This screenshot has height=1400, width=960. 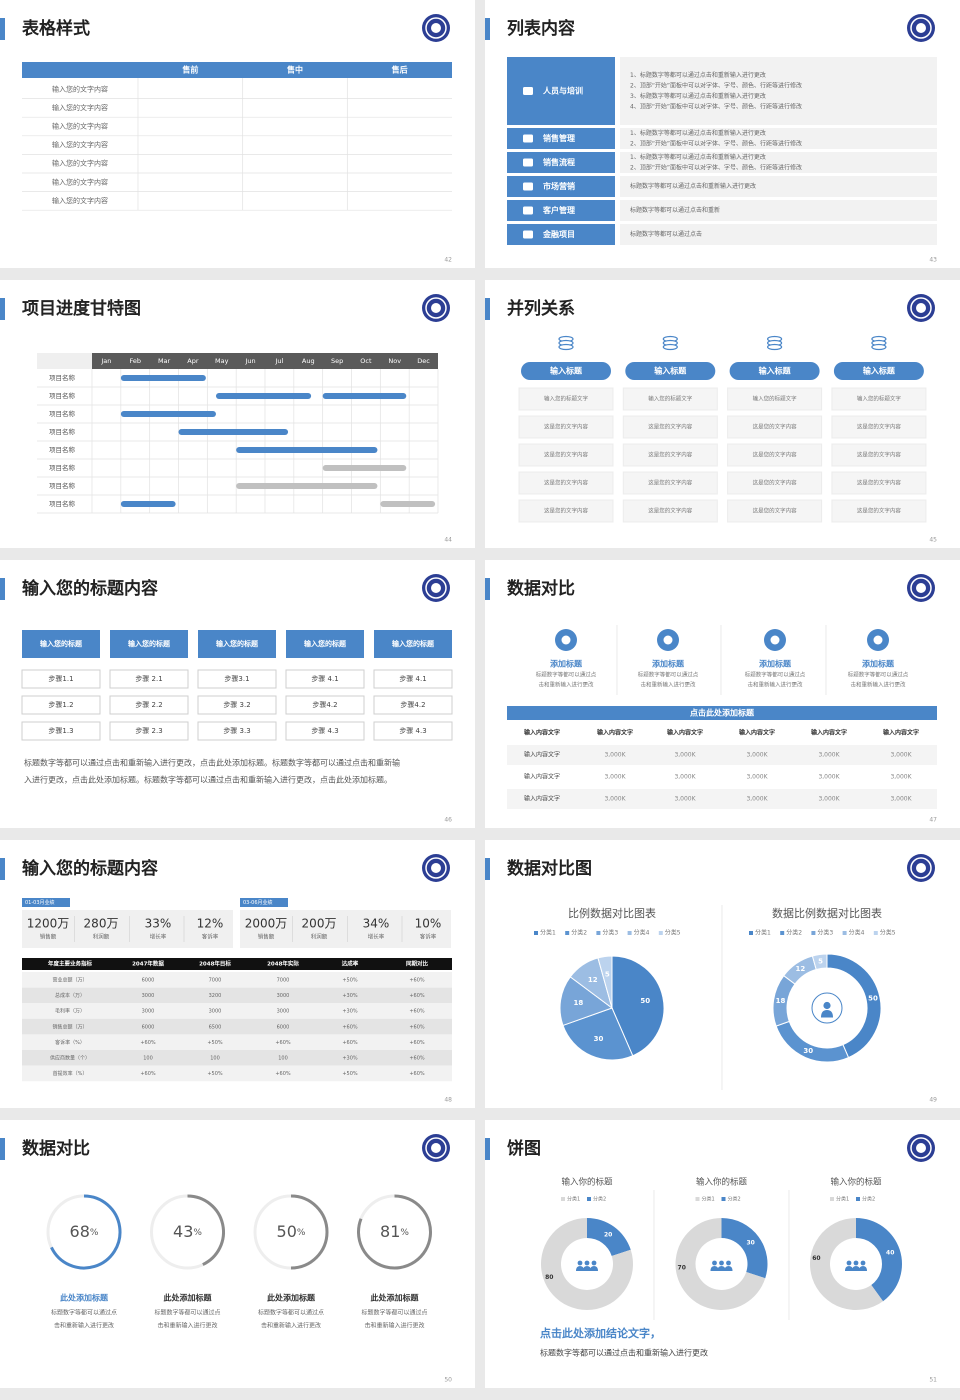 What do you see at coordinates (933, 1380) in the screenshot?
I see `page-number: 51` at bounding box center [933, 1380].